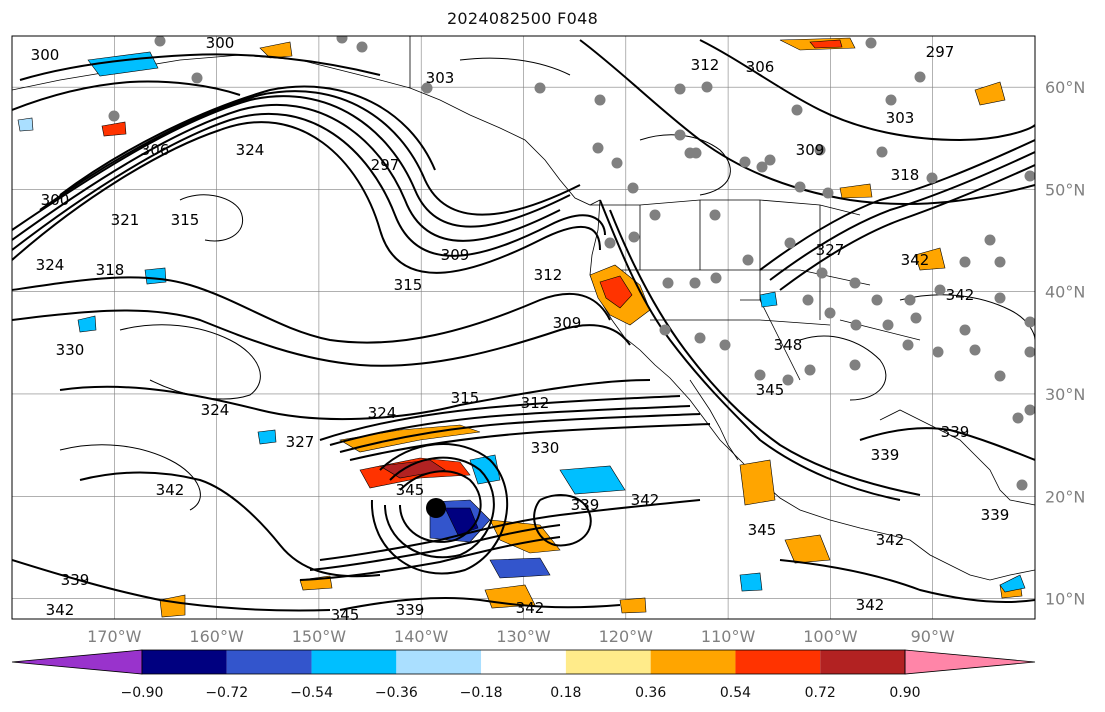  I want to click on contour-label: 297, so click(385, 165).